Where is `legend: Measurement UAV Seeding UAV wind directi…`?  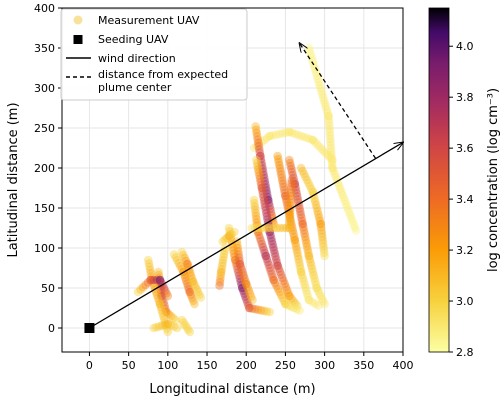 legend: Measurement UAV Seeding UAV wind directi… is located at coordinates (154, 54).